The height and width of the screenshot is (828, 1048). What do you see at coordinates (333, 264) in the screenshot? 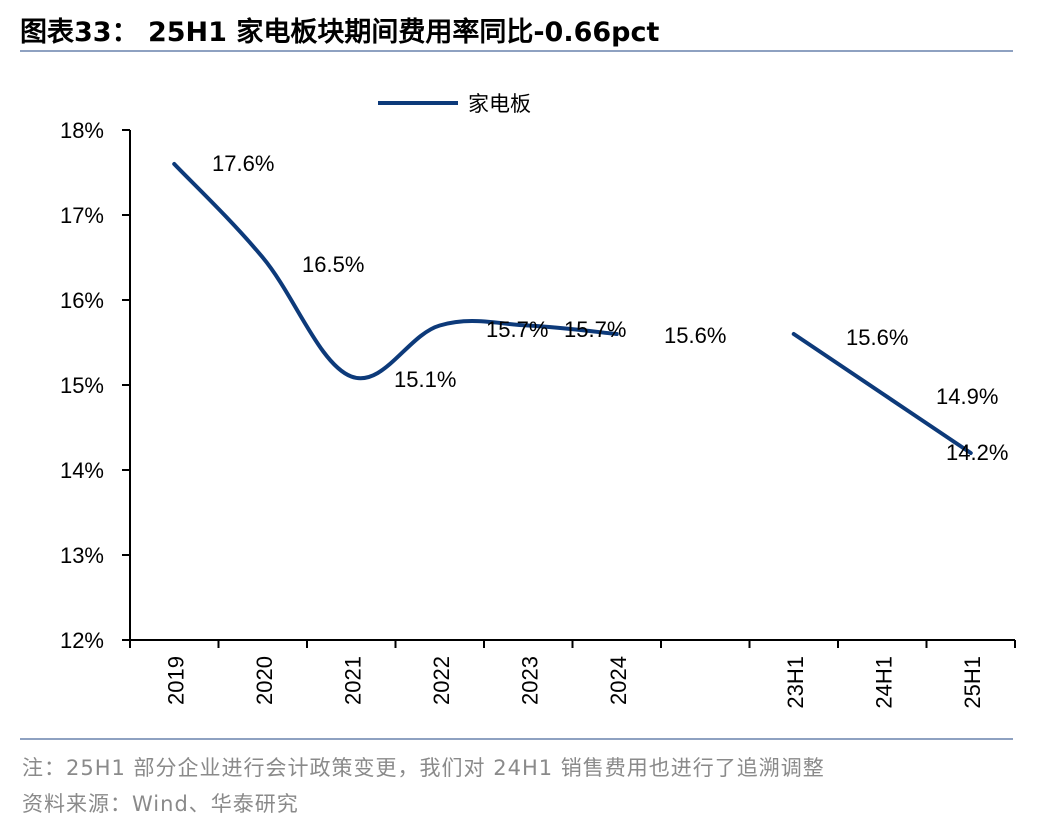
I see `data-label: 16.5%` at bounding box center [333, 264].